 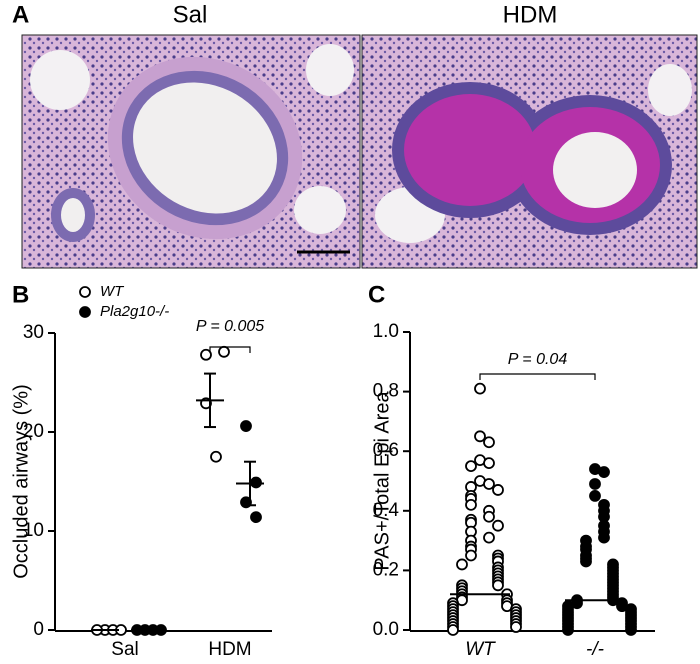 I want to click on y-tick-label: 0.4, so click(x=386, y=510).